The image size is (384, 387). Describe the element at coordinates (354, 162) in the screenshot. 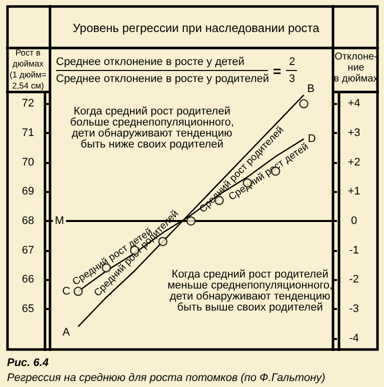

I see `y2-tick-label: +2` at that location.